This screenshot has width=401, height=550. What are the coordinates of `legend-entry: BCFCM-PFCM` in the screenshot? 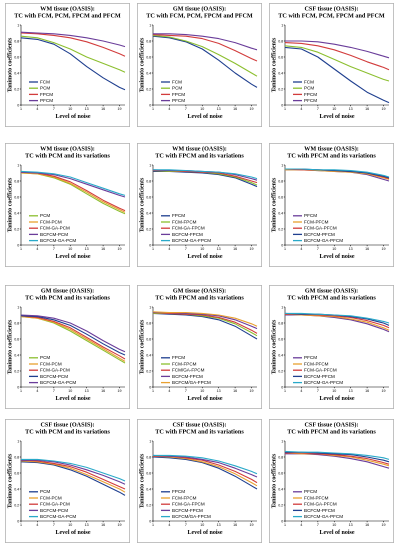 It's located at (319, 376).